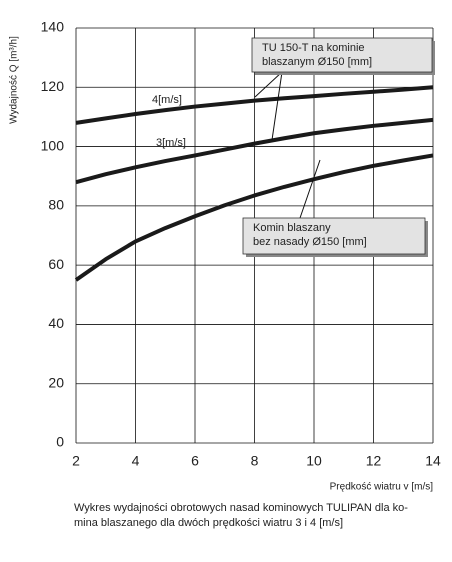  I want to click on annotation-text: bez nasady Ø150 [mm], so click(310, 242).